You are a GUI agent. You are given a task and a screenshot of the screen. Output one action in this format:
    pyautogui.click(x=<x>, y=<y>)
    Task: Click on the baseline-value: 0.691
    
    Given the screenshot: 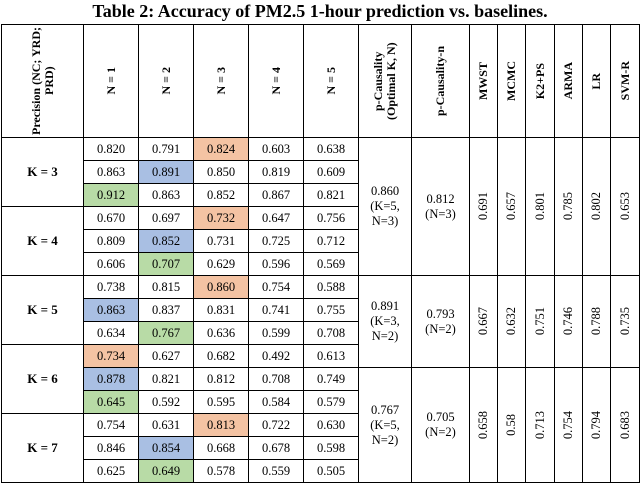 What is the action you would take?
    pyautogui.click(x=483, y=206)
    